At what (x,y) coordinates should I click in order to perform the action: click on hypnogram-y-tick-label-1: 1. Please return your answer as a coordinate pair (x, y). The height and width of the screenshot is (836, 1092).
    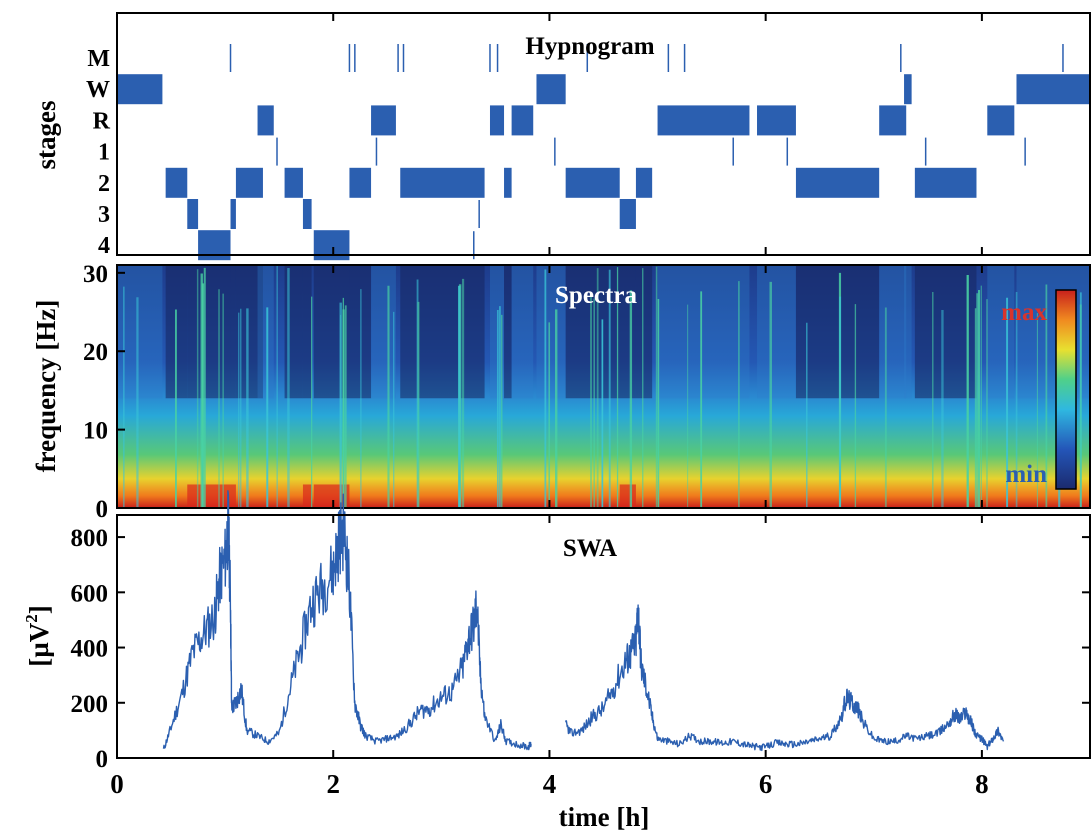
    Looking at the image, I should click on (104, 153).